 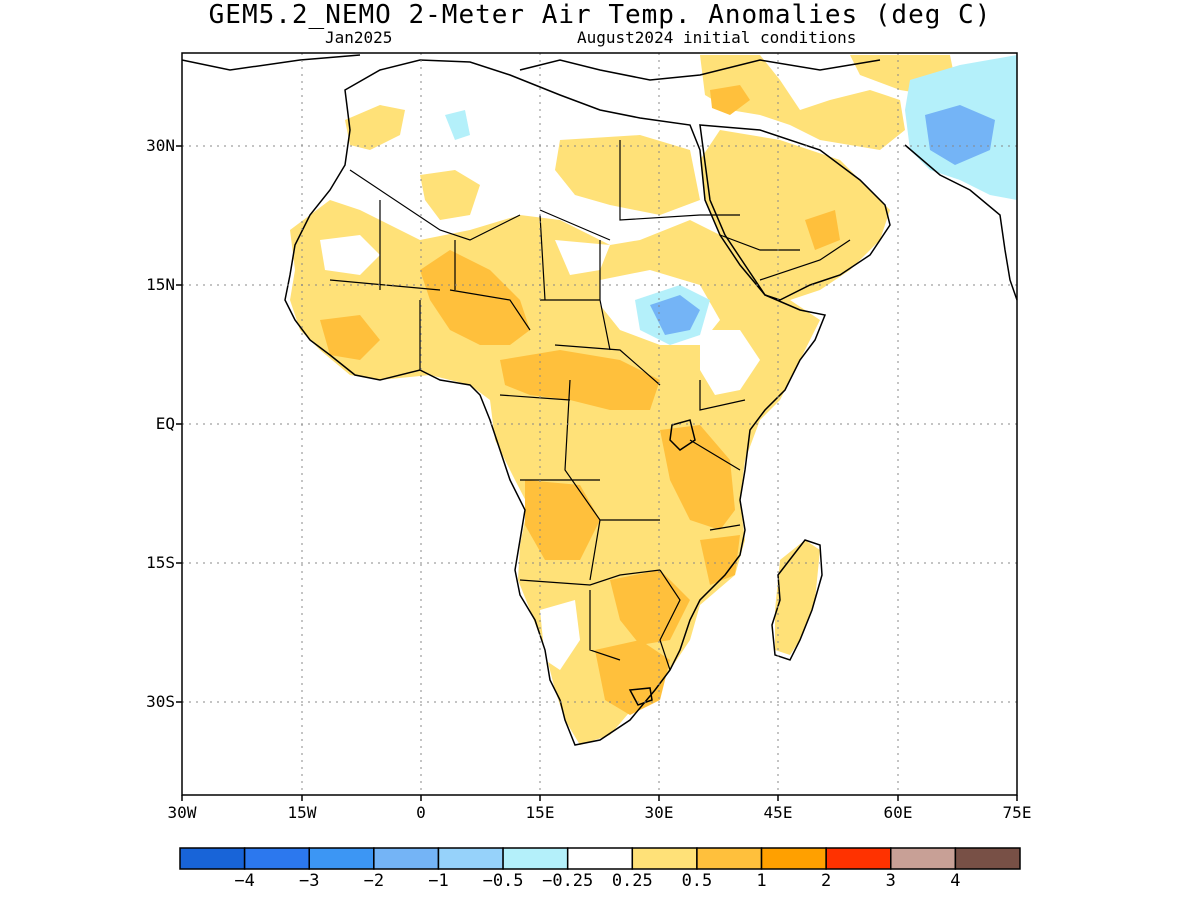 I want to click on colorbar-label: −0.25, so click(x=568, y=881).